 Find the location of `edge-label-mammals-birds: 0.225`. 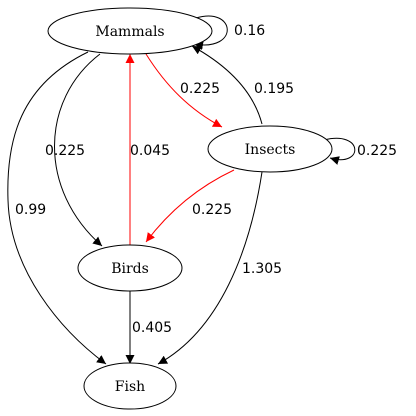

edge-label-mammals-birds: 0.225 is located at coordinates (65, 151).